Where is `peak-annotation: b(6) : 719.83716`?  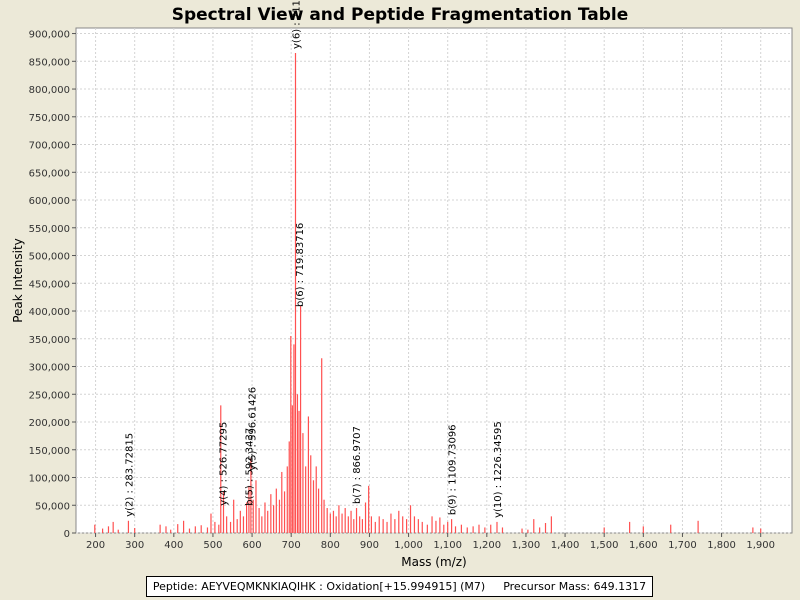 peak-annotation: b(6) : 719.83716 is located at coordinates (300, 265).